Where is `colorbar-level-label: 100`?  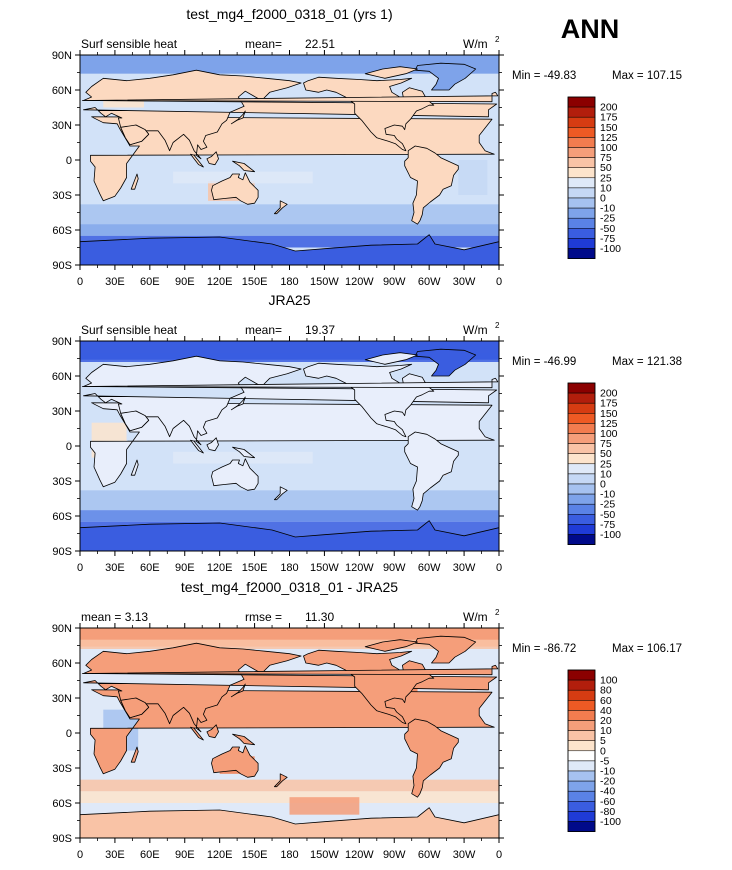
colorbar-level-label: 100 is located at coordinates (609, 148).